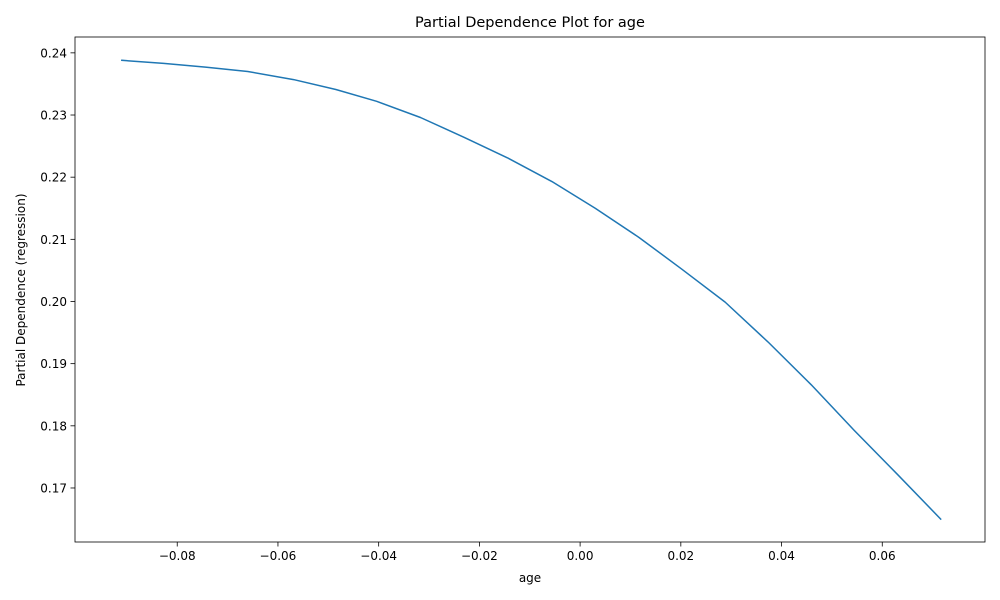 Image resolution: width=1000 pixels, height=600 pixels. Describe the element at coordinates (53, 116) in the screenshot. I see `y-tick-label: 0.23` at that location.